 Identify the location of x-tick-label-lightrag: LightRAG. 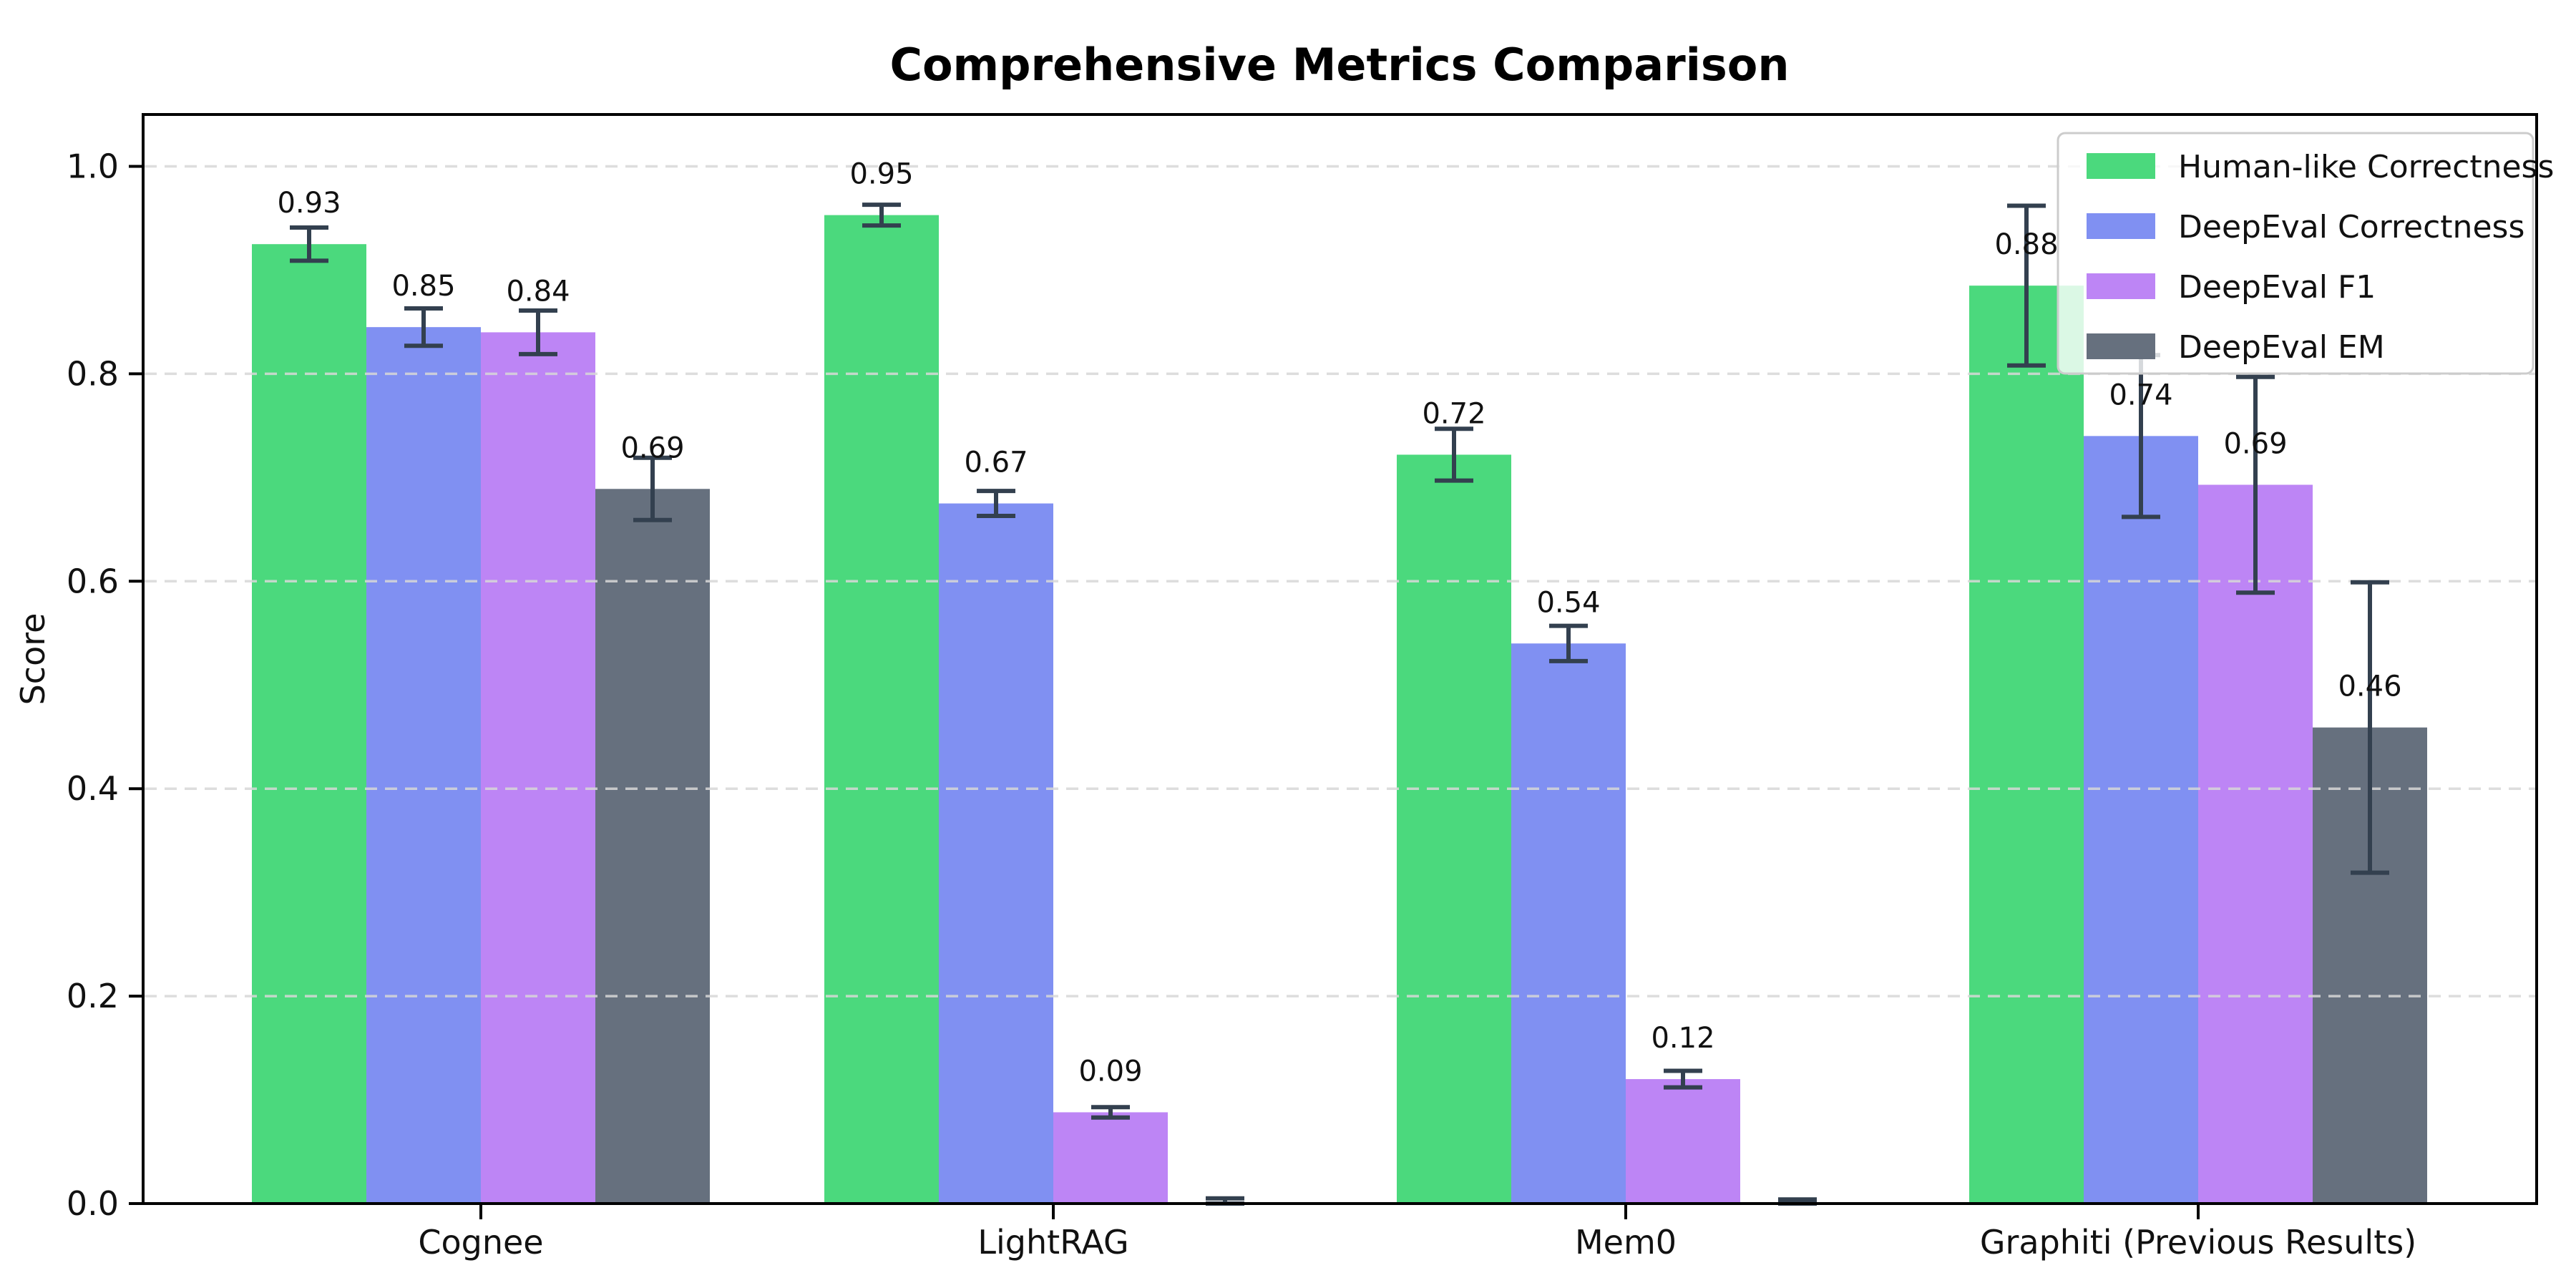
(1052, 1242).